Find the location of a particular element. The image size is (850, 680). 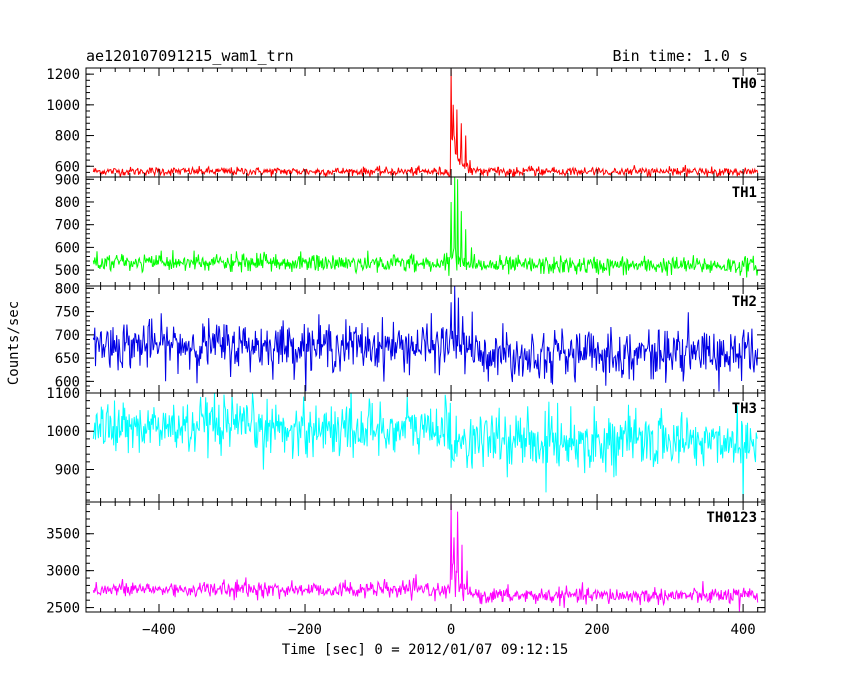

channel-label-th2: TH2 is located at coordinates (744, 302).